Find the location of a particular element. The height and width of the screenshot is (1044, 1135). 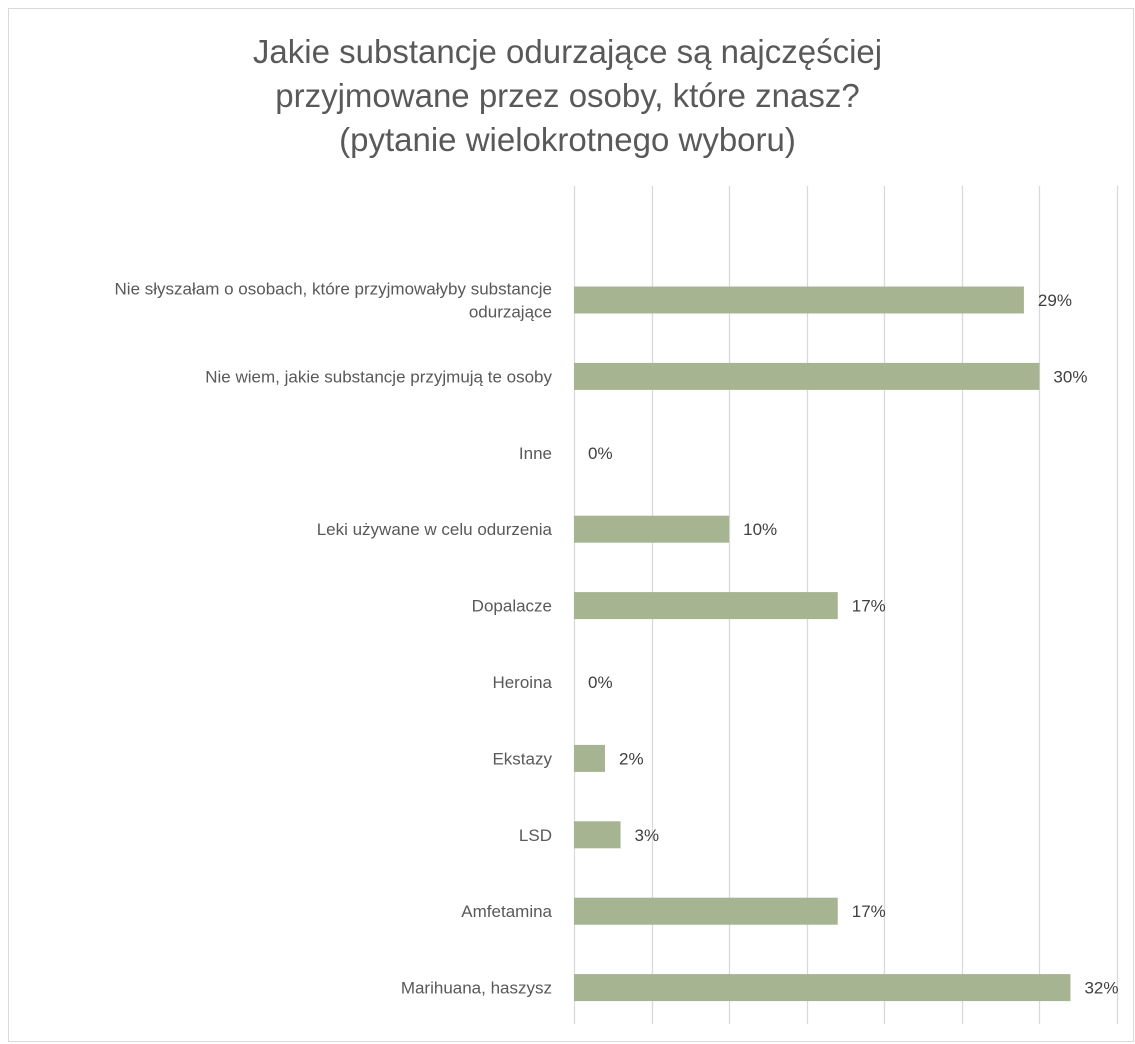

category-label: Dopalacze is located at coordinates (512, 606).